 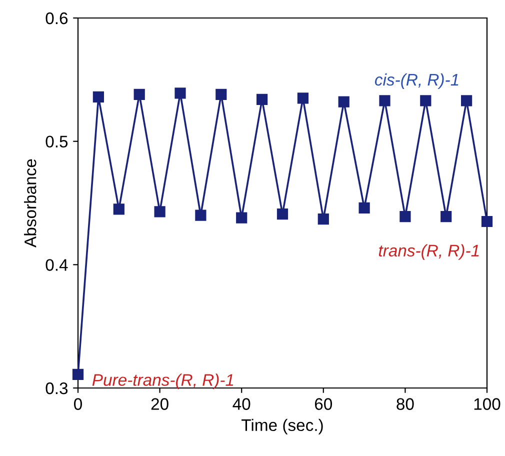 I want to click on x-tick-label: 80, so click(x=405, y=404).